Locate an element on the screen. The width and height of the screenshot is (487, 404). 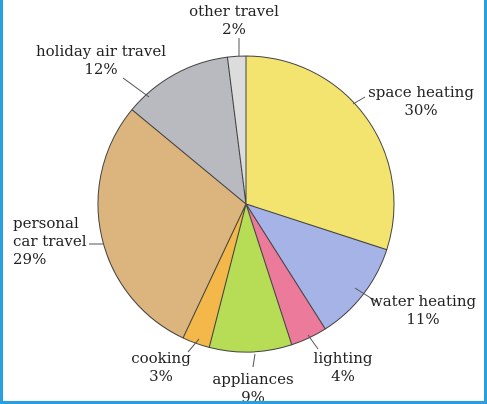
slice-percent: 4% is located at coordinates (343, 376).